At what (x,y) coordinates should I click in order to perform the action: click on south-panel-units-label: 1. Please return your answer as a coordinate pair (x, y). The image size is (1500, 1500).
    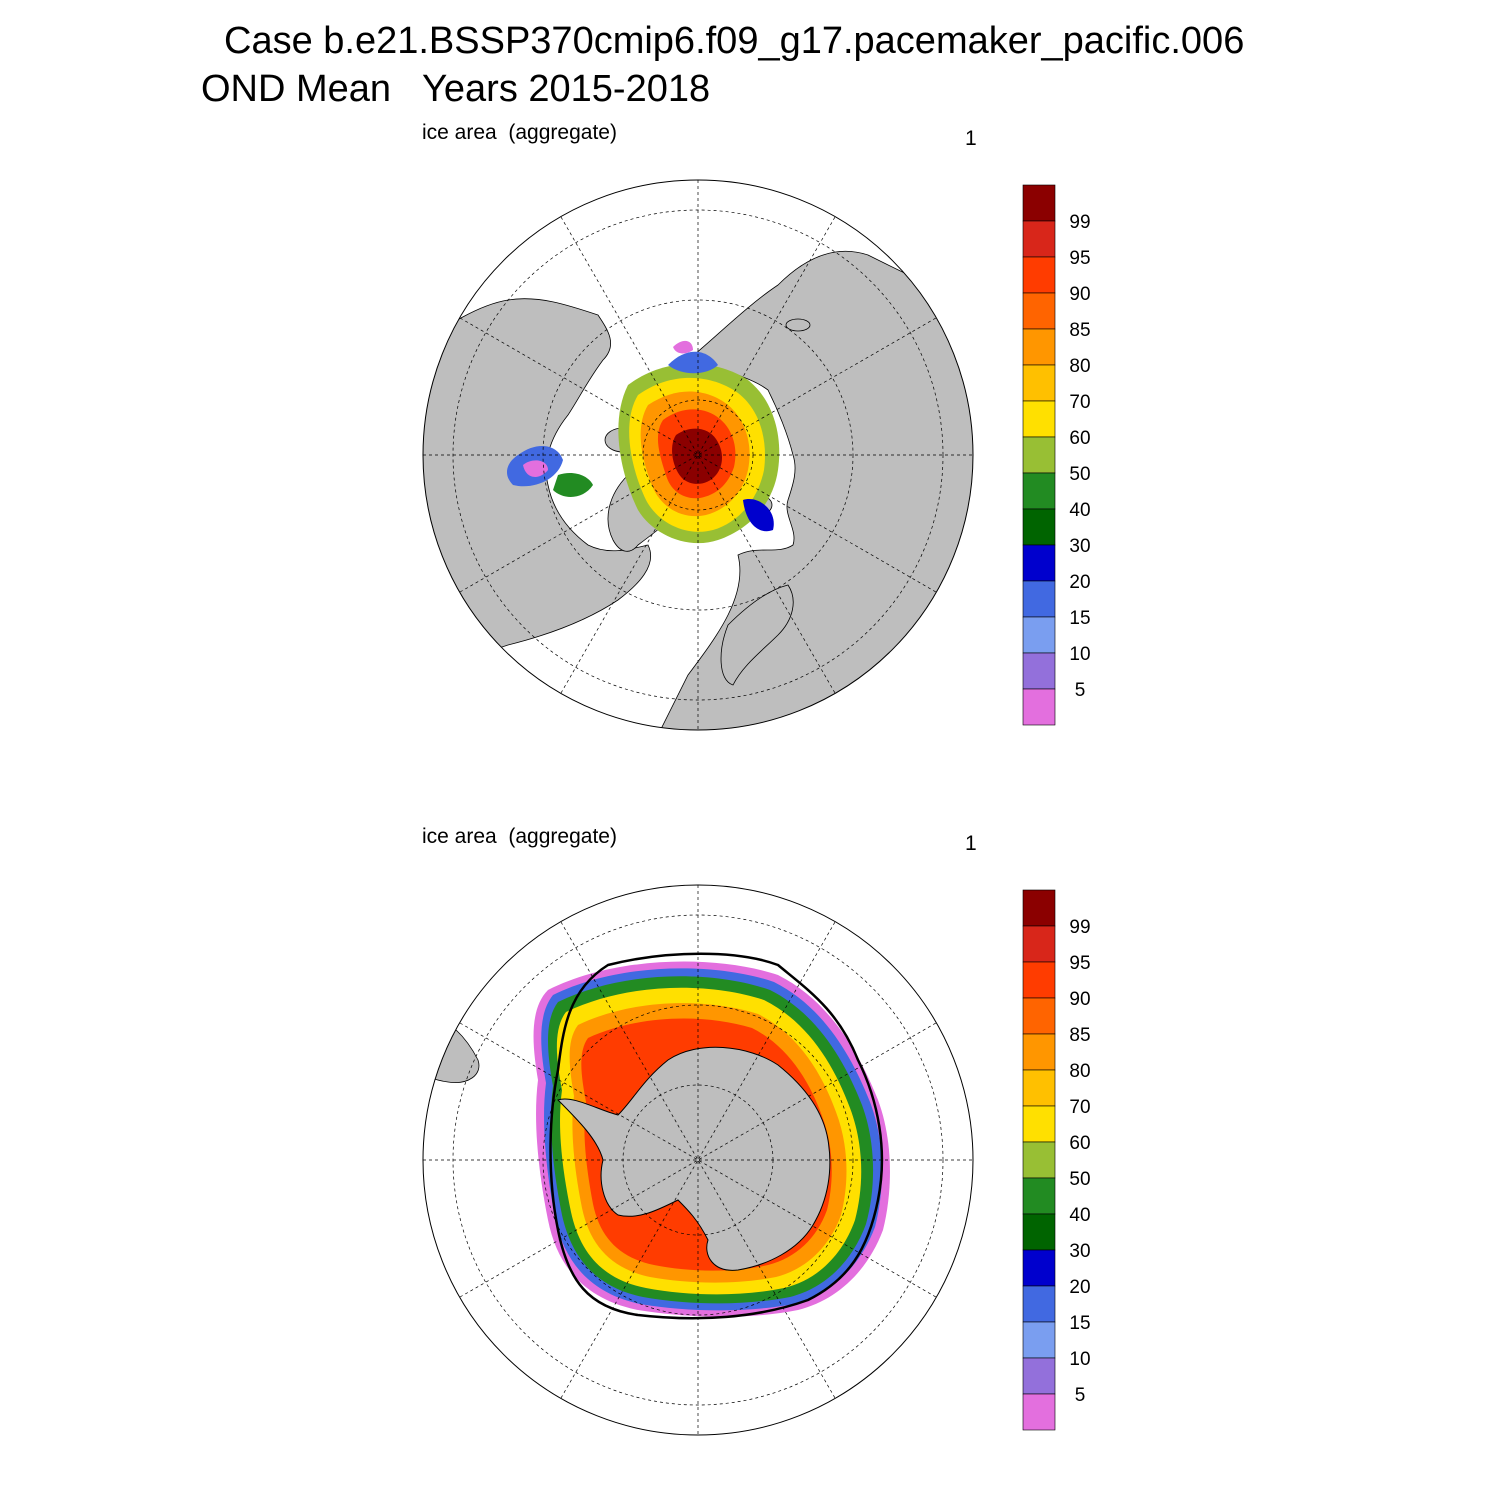
    Looking at the image, I should click on (971, 843).